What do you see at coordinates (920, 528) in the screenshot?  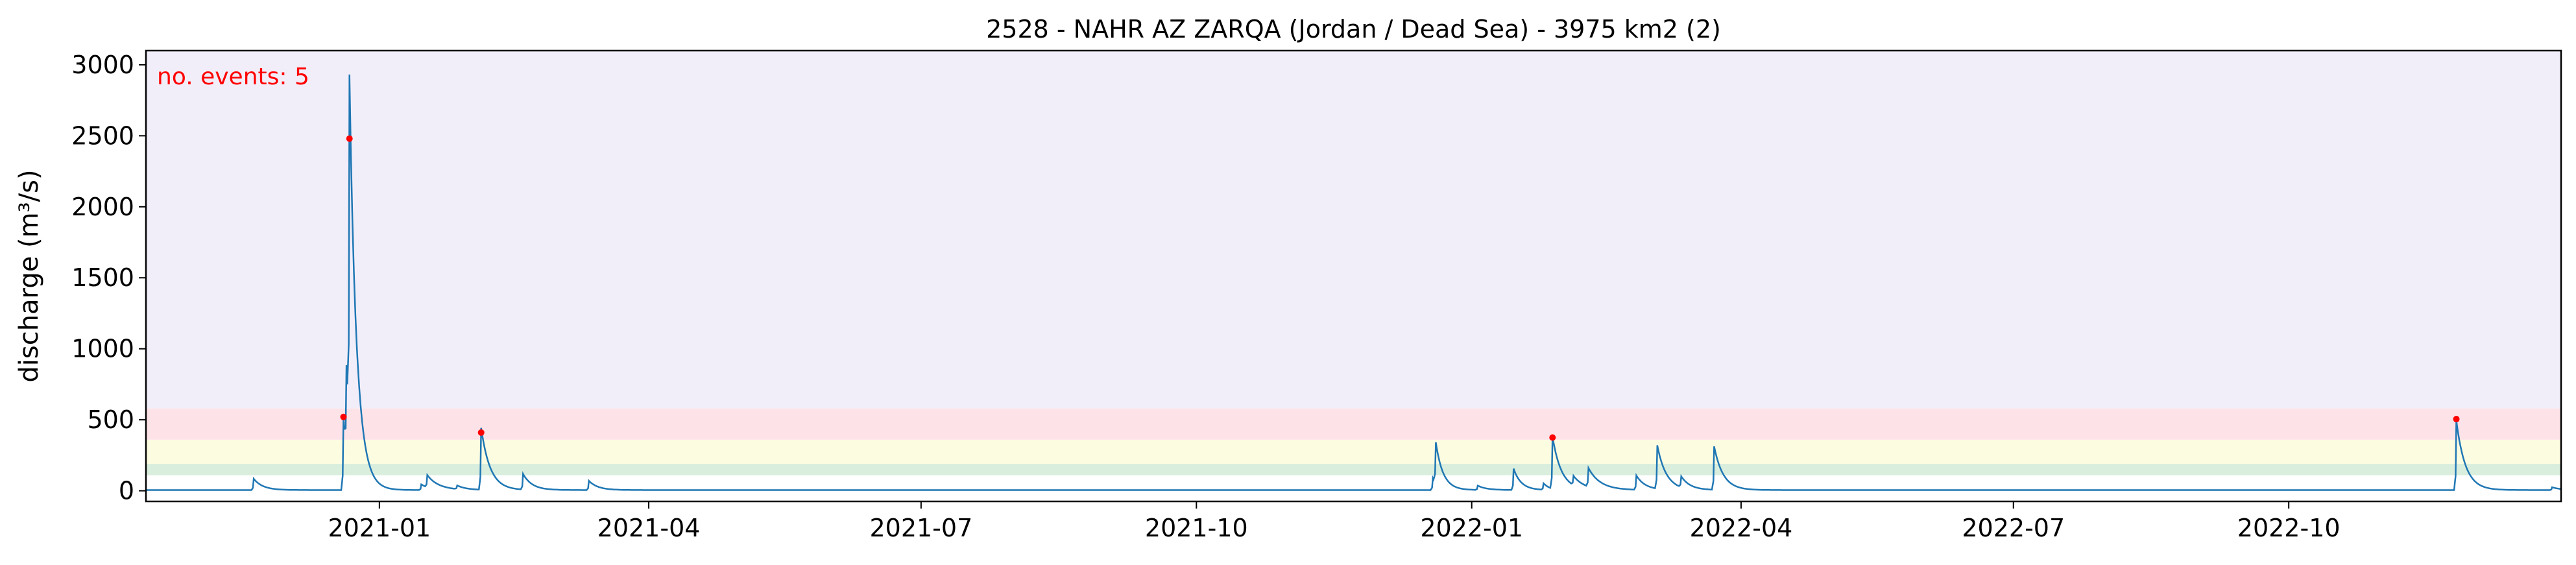 I see `x-tick-label: 2021-07` at bounding box center [920, 528].